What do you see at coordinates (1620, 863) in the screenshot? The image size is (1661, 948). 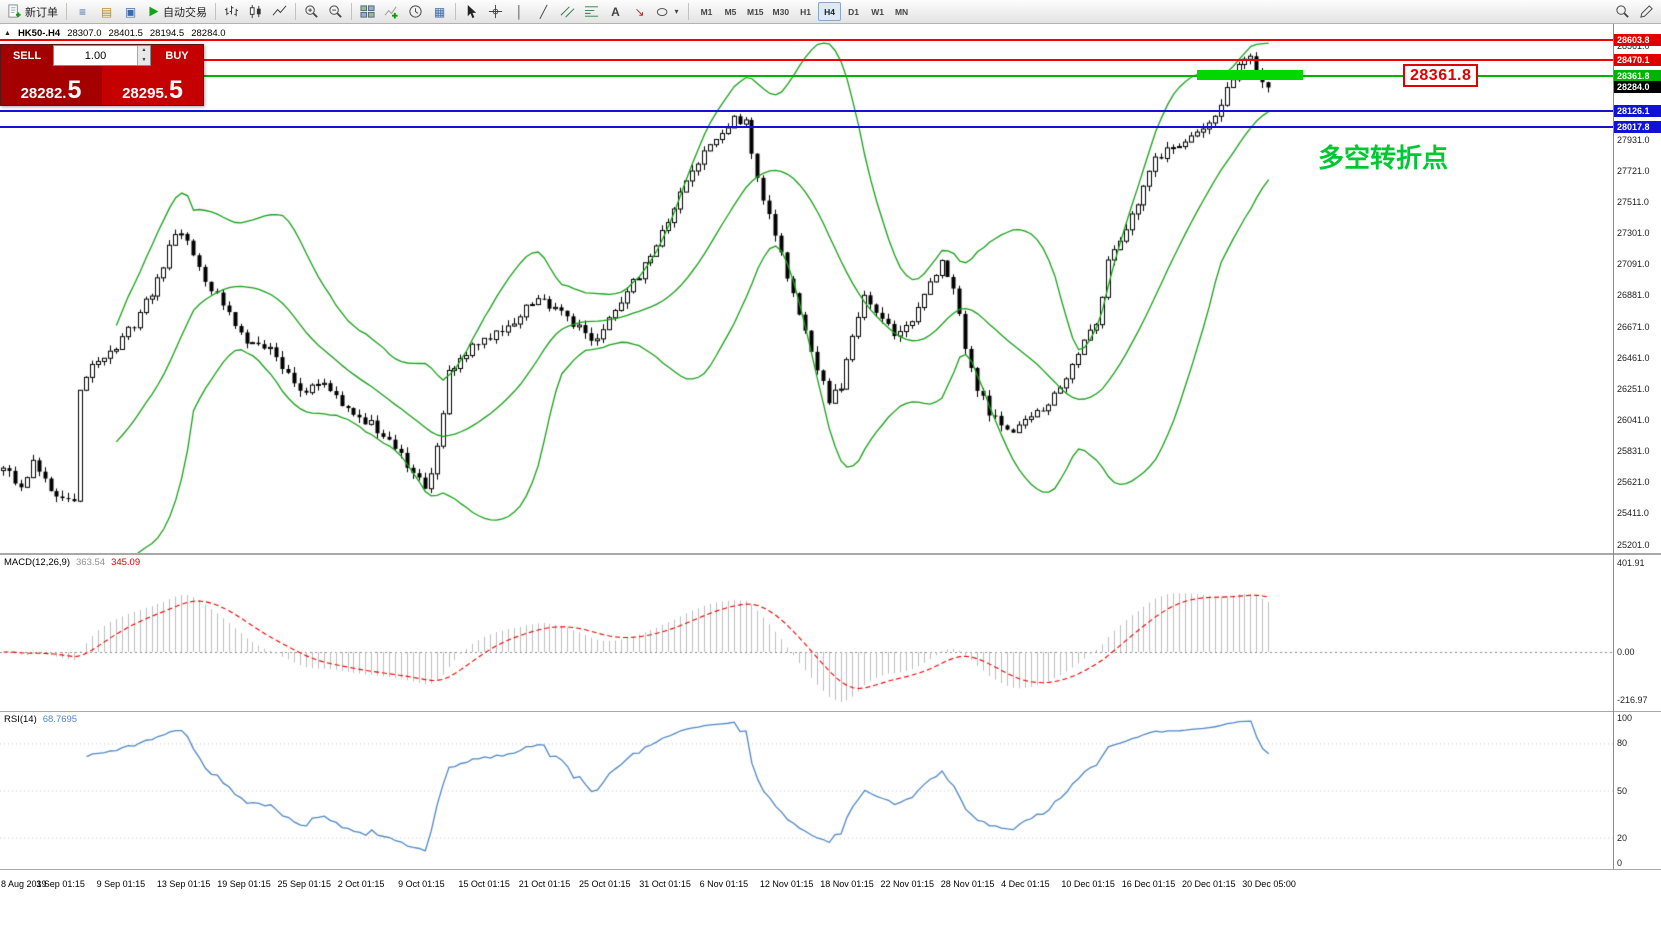 I see `rsi-axis-label: 0` at bounding box center [1620, 863].